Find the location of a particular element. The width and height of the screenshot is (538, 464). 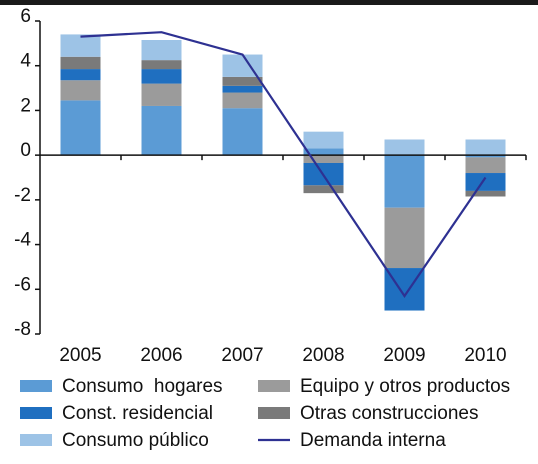

legend-label: Const. residencial is located at coordinates (137, 413).